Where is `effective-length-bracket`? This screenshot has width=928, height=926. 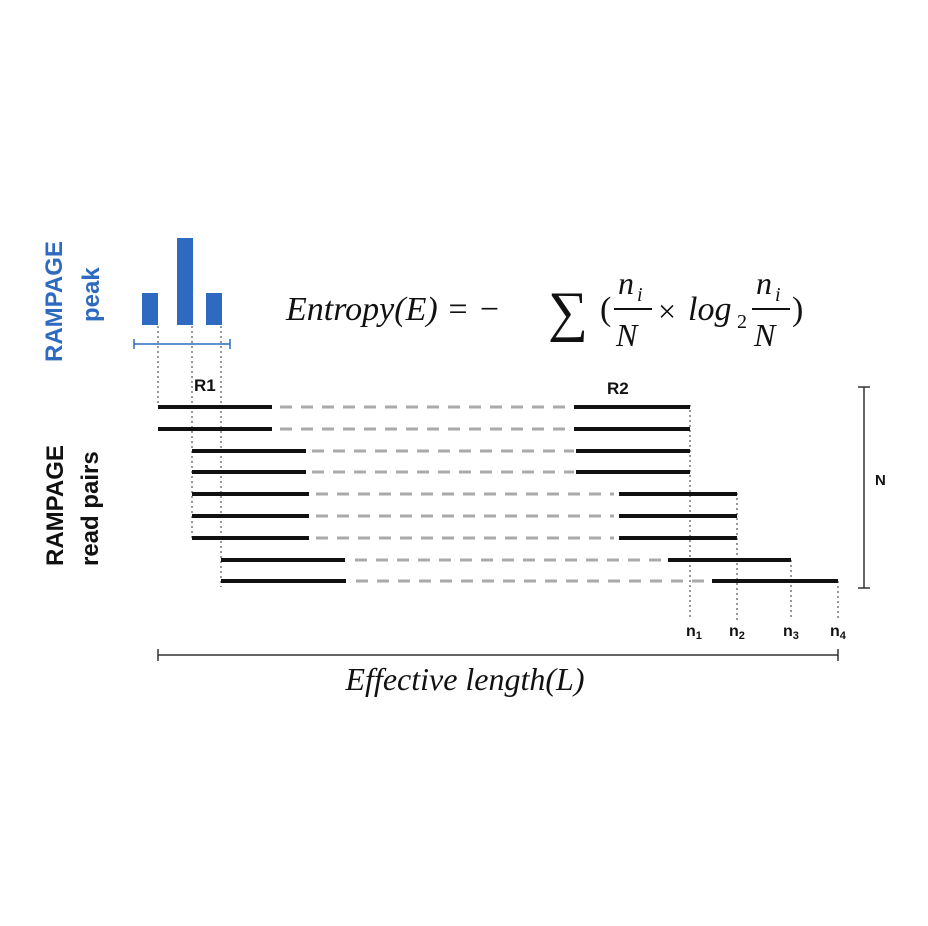
effective-length-bracket is located at coordinates (498, 655).